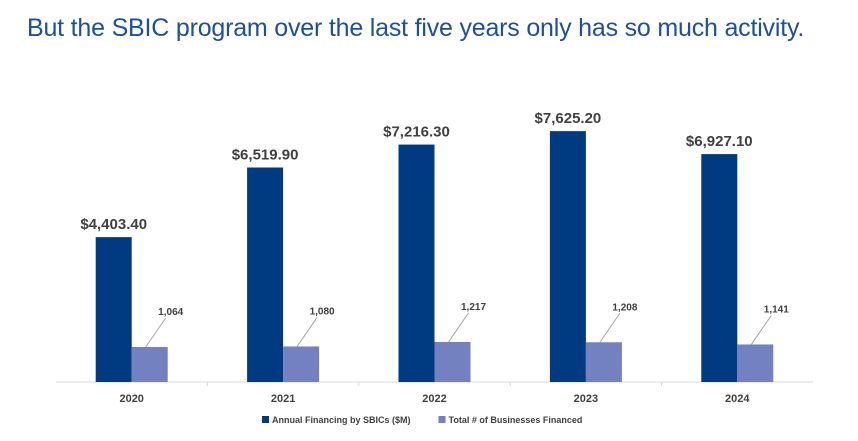  Describe the element at coordinates (416, 132) in the screenshot. I see `data-label-annual-financing: $7,216.30` at that location.